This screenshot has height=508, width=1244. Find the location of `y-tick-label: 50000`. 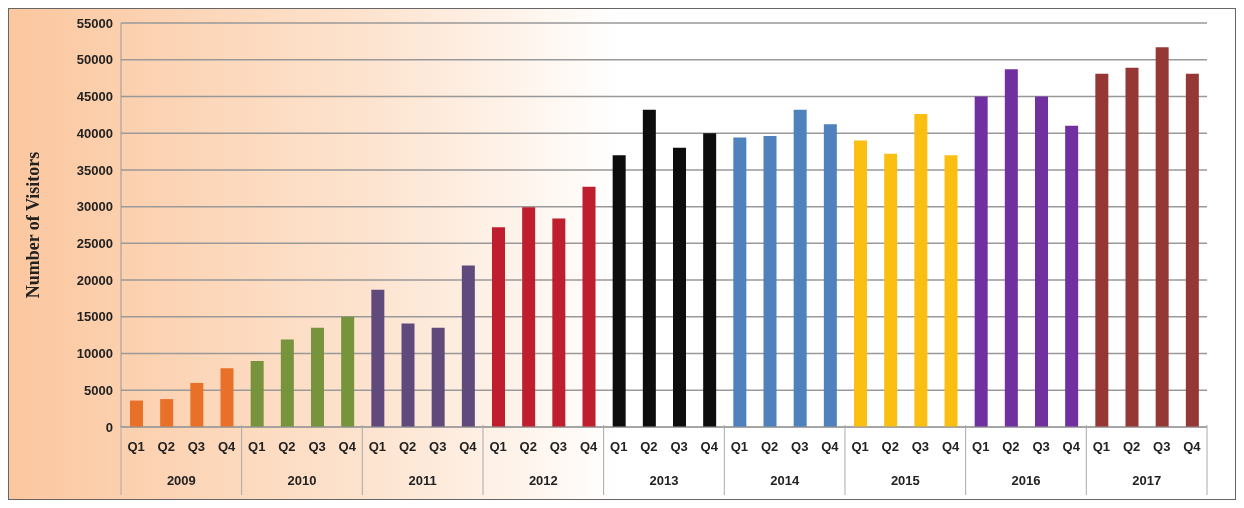

y-tick-label: 50000 is located at coordinates (94, 60).